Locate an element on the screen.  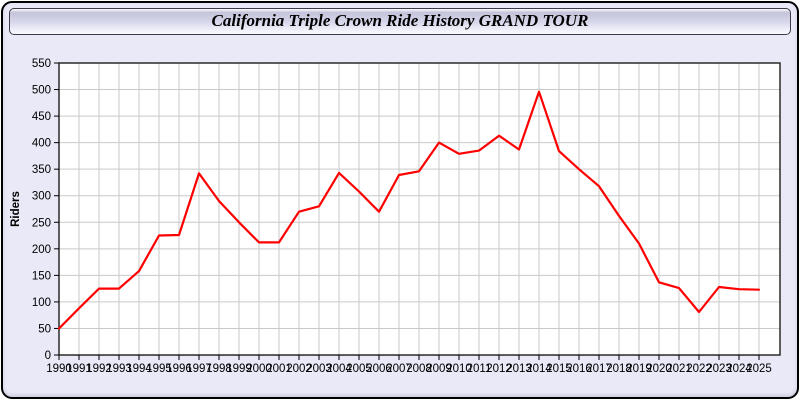
y-tick-label: 250 is located at coordinates (41, 223).